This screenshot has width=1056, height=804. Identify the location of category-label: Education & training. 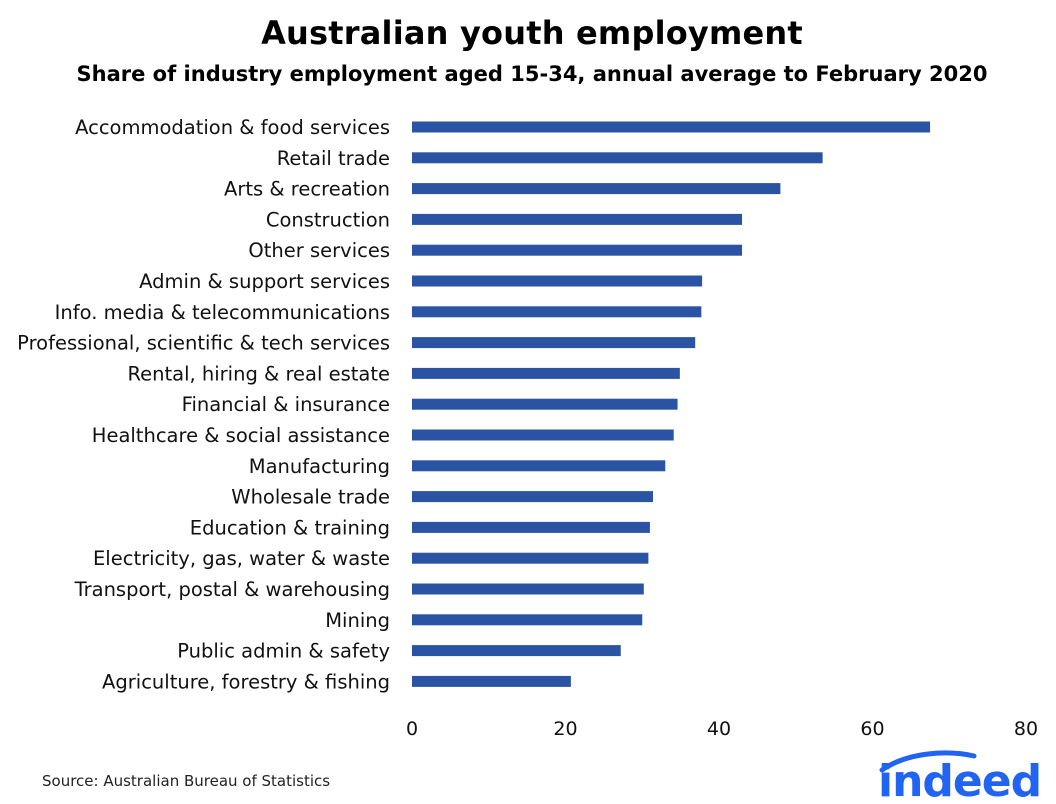
(290, 527).